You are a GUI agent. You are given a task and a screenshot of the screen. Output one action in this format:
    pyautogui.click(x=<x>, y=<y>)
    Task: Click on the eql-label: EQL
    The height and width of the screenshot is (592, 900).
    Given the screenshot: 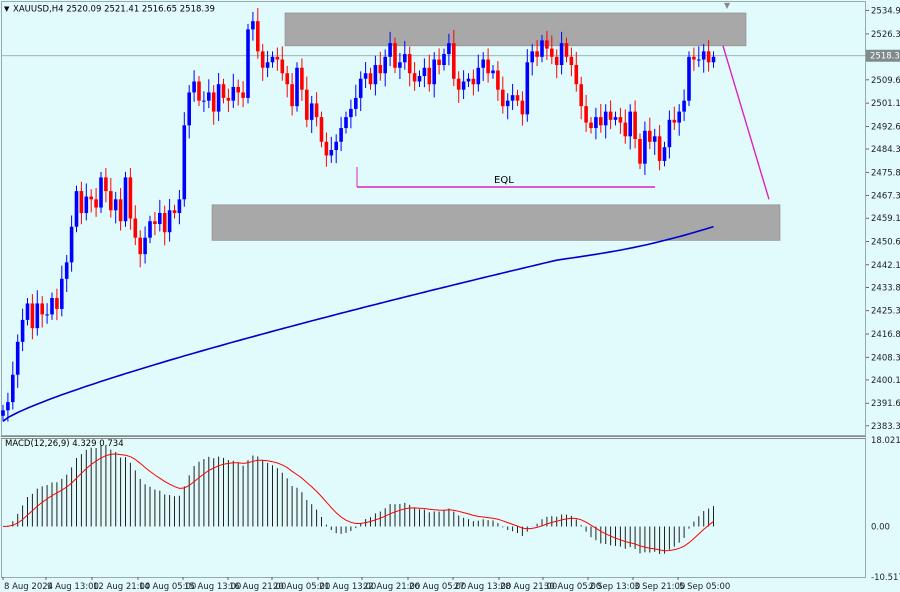 What is the action you would take?
    pyautogui.click(x=504, y=180)
    